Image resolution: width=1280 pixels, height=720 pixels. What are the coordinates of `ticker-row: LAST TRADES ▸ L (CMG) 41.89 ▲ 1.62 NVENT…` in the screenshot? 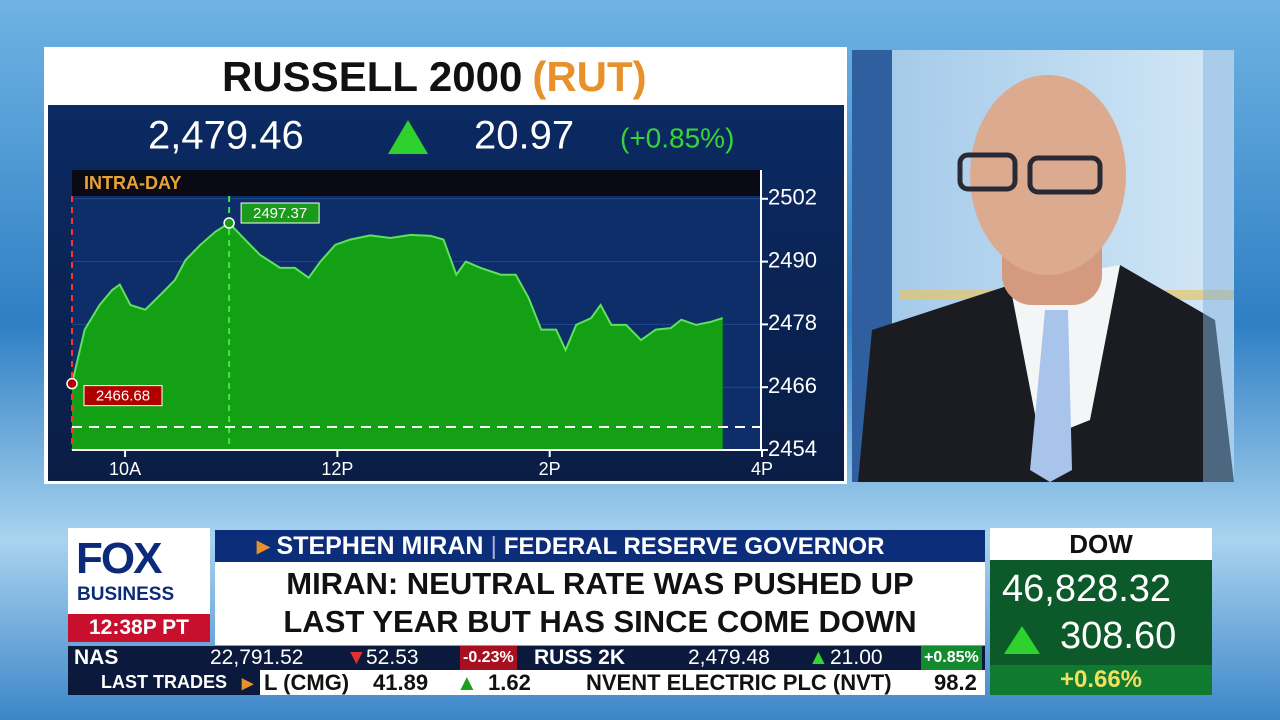 It's located at (526, 682).